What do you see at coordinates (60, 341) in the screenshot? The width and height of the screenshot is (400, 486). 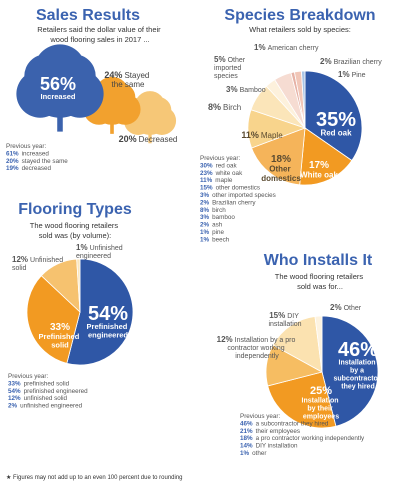 I see `category-label: Prefinished solid` at bounding box center [60, 341].